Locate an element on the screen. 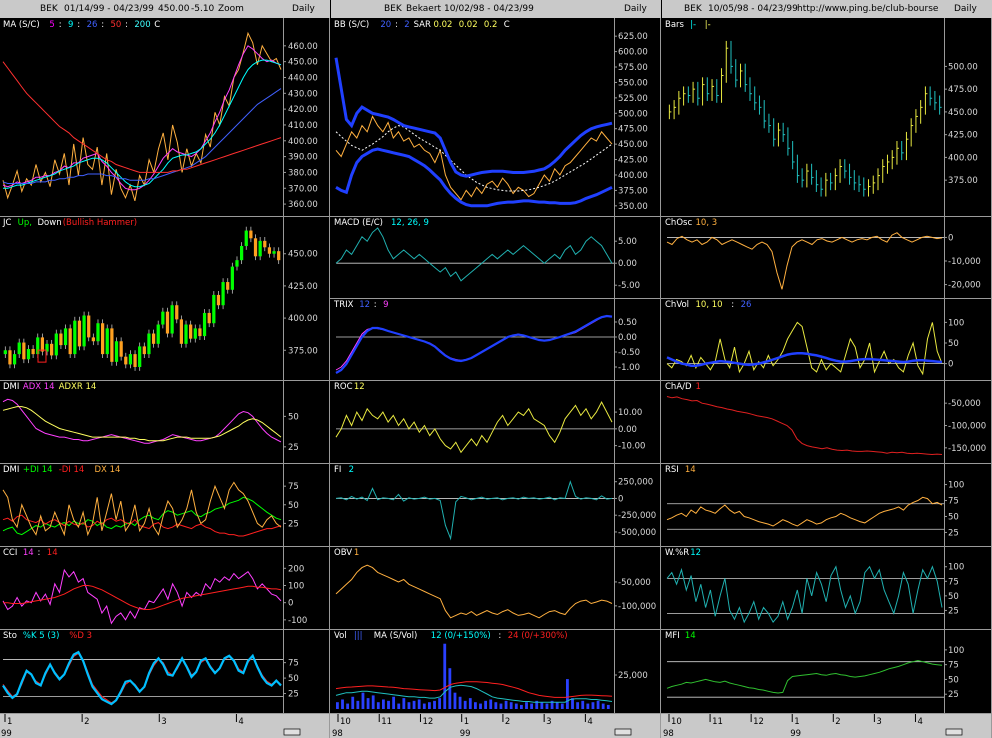 The image size is (992, 738). y-tick-label: 200 is located at coordinates (296, 569).